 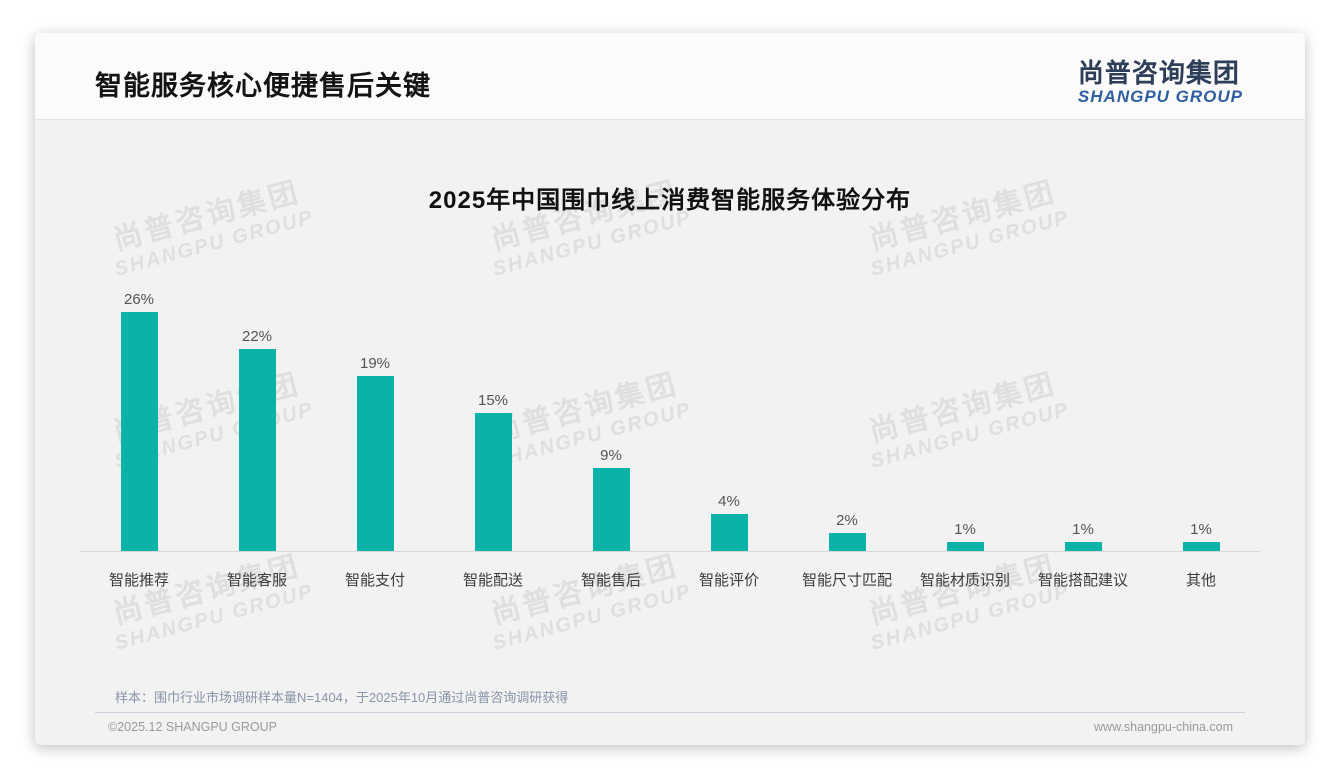 I want to click on footer-copyright: ©2025.12 SHANGPU GROUP, so click(x=192, y=727).